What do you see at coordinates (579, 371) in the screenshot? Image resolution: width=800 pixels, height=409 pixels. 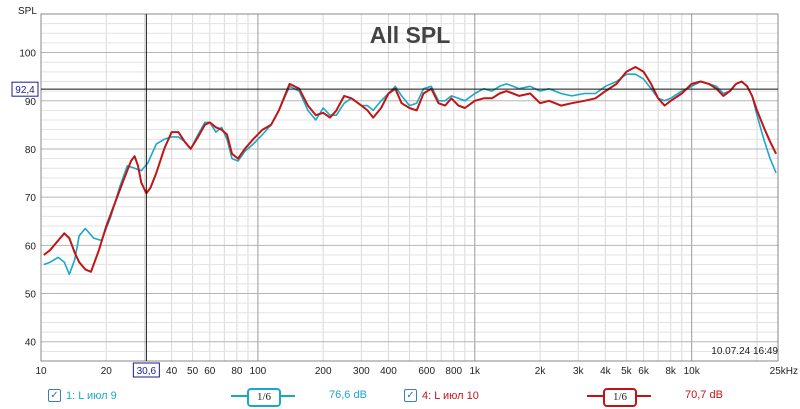 I see `x-tick-label: 3k` at bounding box center [579, 371].